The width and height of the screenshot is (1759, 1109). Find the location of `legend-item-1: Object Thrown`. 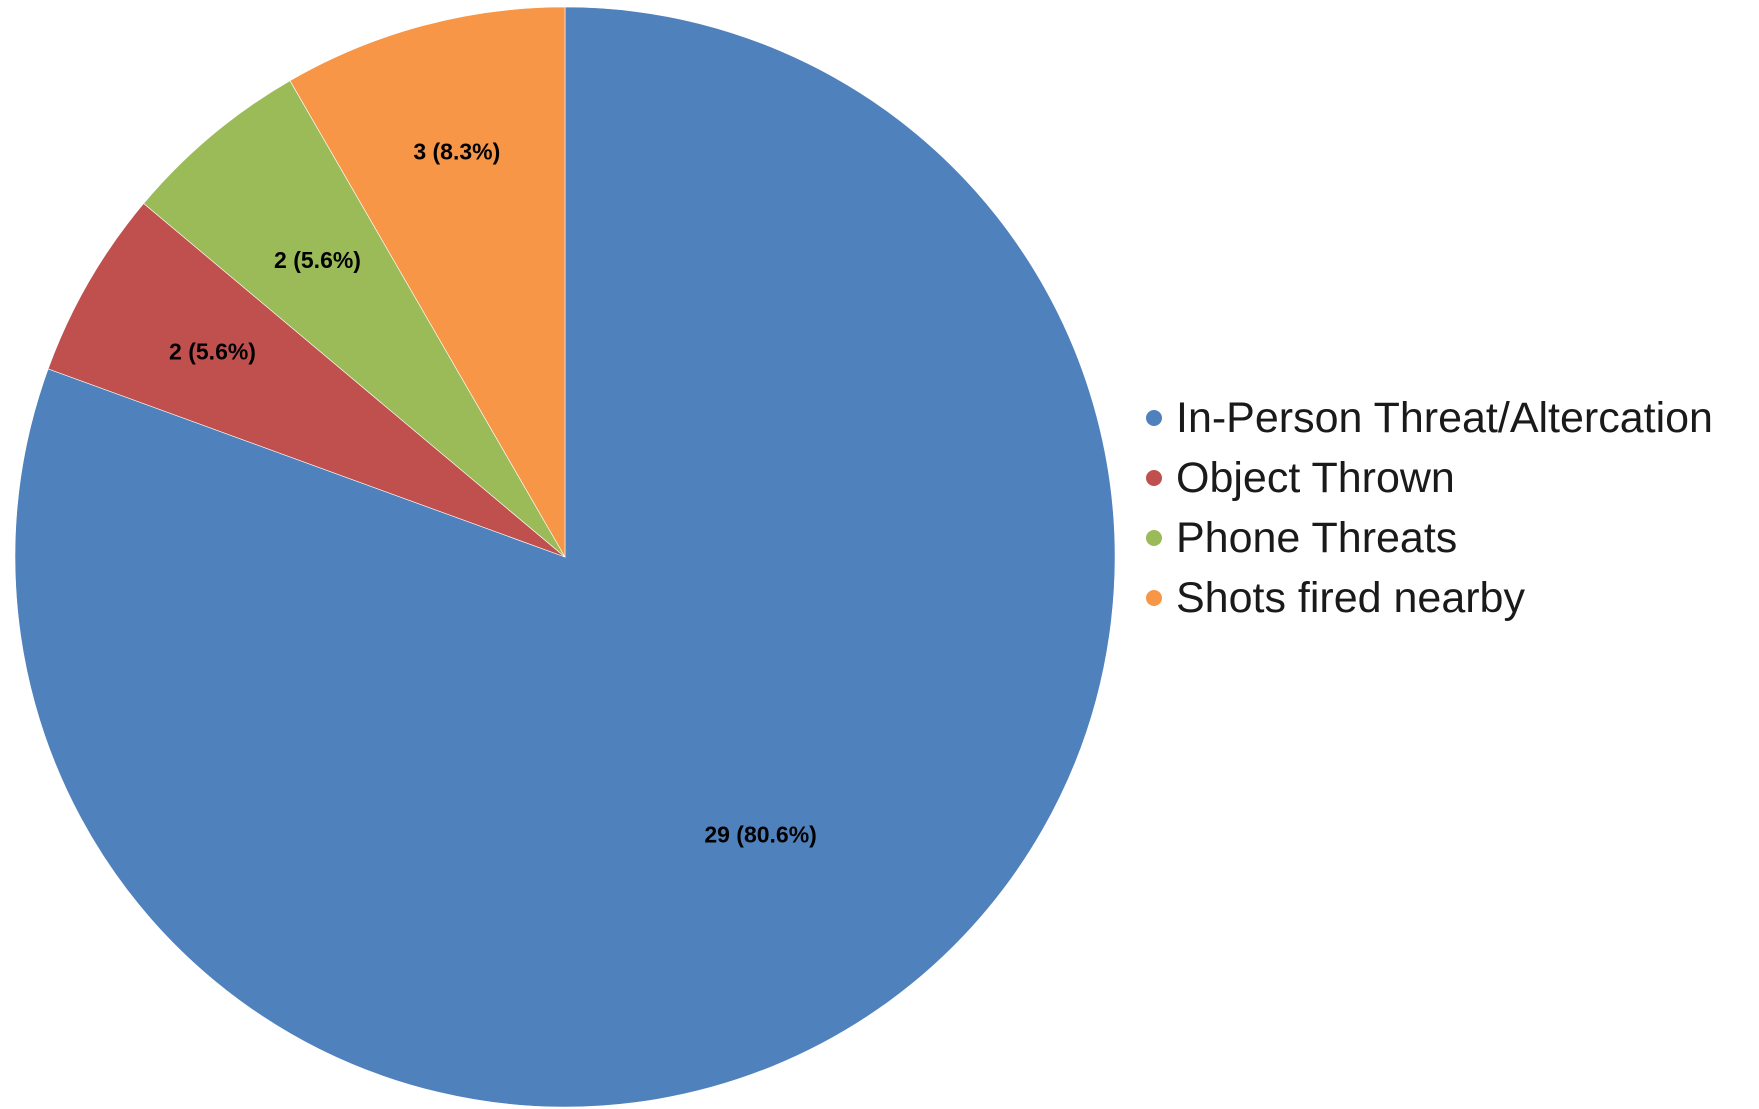

legend-item-1: Object Thrown is located at coordinates (1429, 478).